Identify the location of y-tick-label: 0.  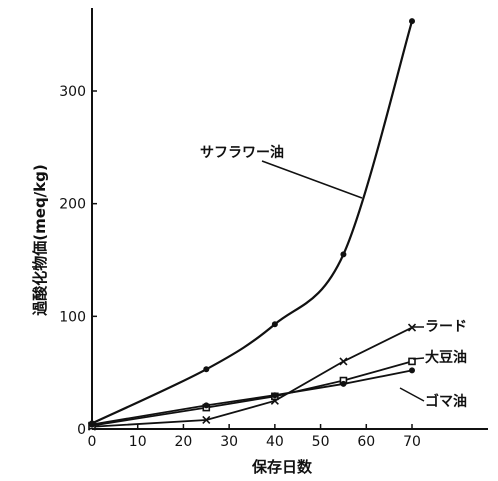
(81, 430).